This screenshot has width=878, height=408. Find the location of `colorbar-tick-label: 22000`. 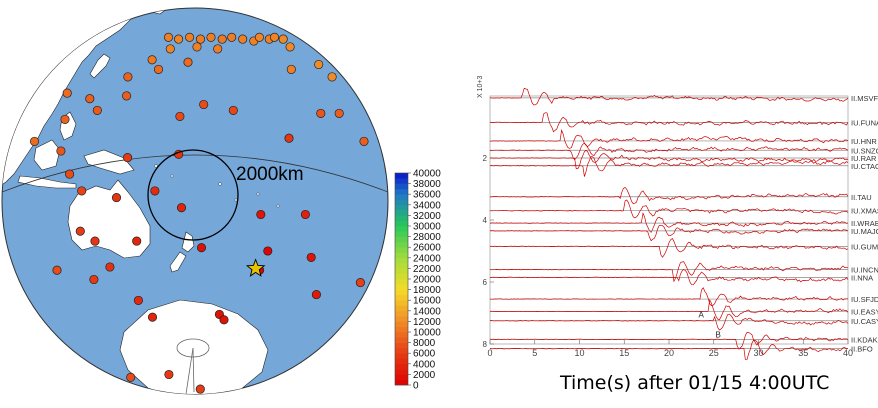

colorbar-tick-label: 22000 is located at coordinates (427, 269).